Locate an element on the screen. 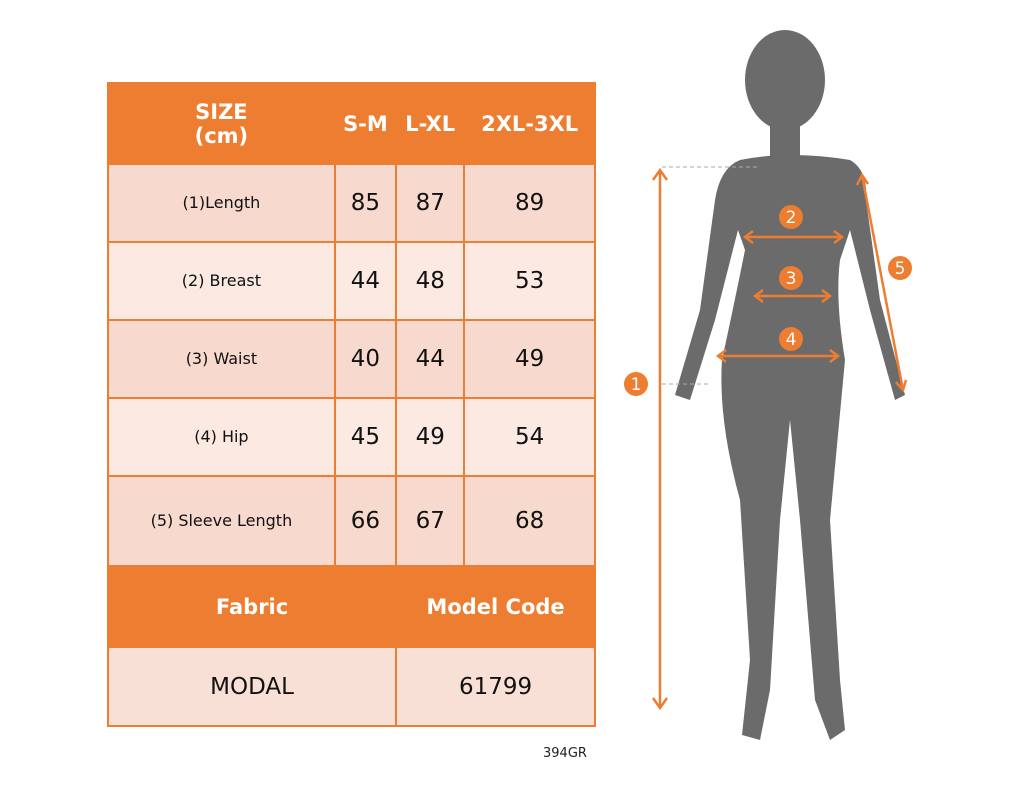 The image size is (1024, 788). cell: 48 is located at coordinates (430, 281).